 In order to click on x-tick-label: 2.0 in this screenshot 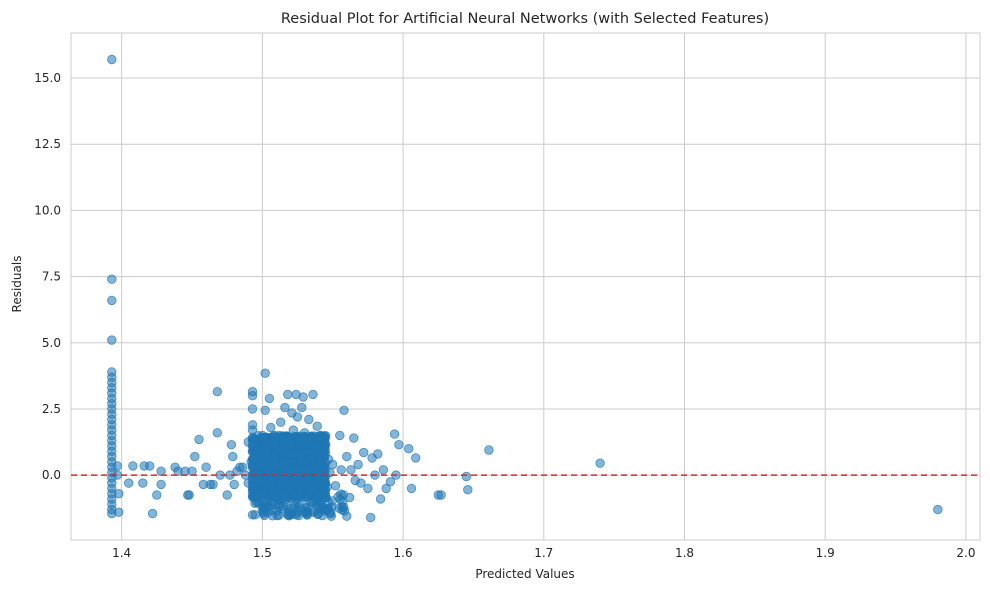, I will do `click(965, 553)`.